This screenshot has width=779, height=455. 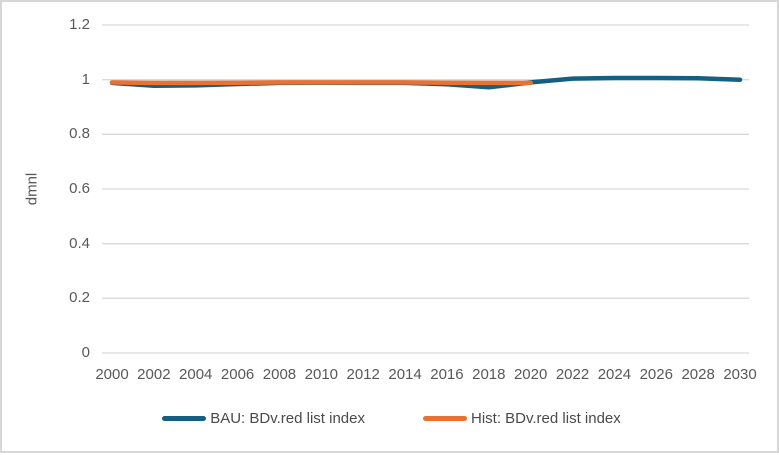 What do you see at coordinates (614, 374) in the screenshot?
I see `x-tick-label: 2024` at bounding box center [614, 374].